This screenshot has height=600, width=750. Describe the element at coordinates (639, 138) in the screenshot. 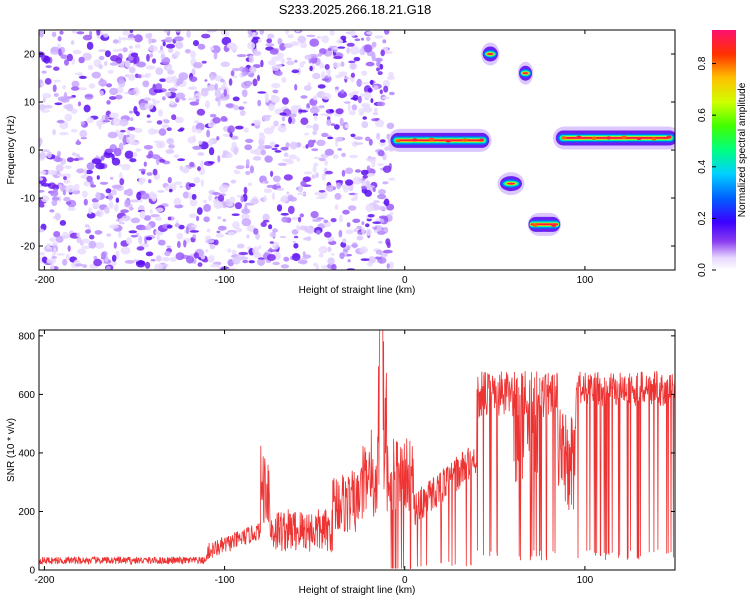

I see `hot-spot` at that location.